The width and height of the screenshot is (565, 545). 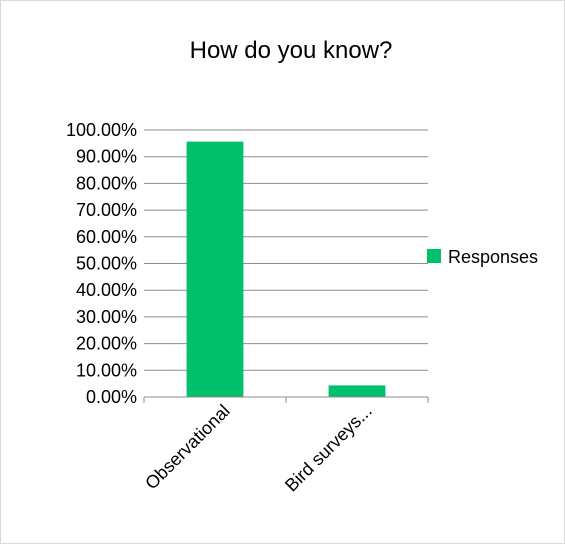 What do you see at coordinates (493, 257) in the screenshot?
I see `legend-label-responses: Responses` at bounding box center [493, 257].